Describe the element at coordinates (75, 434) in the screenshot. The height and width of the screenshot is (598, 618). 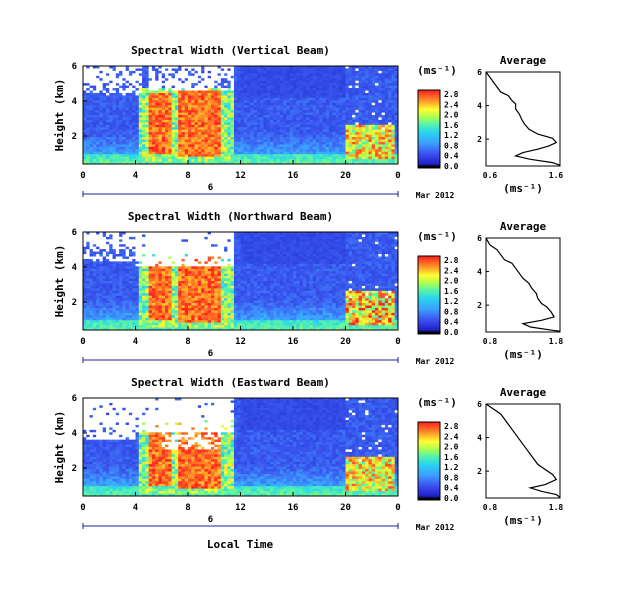
I see `panel-3-y-tick-label: 4` at that location.